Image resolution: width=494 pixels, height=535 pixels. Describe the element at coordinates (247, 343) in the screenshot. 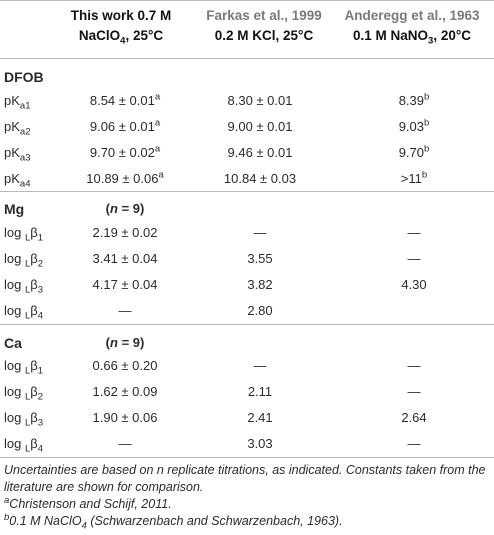

I see `section-header-ca: Ca (n = 9)` at that location.